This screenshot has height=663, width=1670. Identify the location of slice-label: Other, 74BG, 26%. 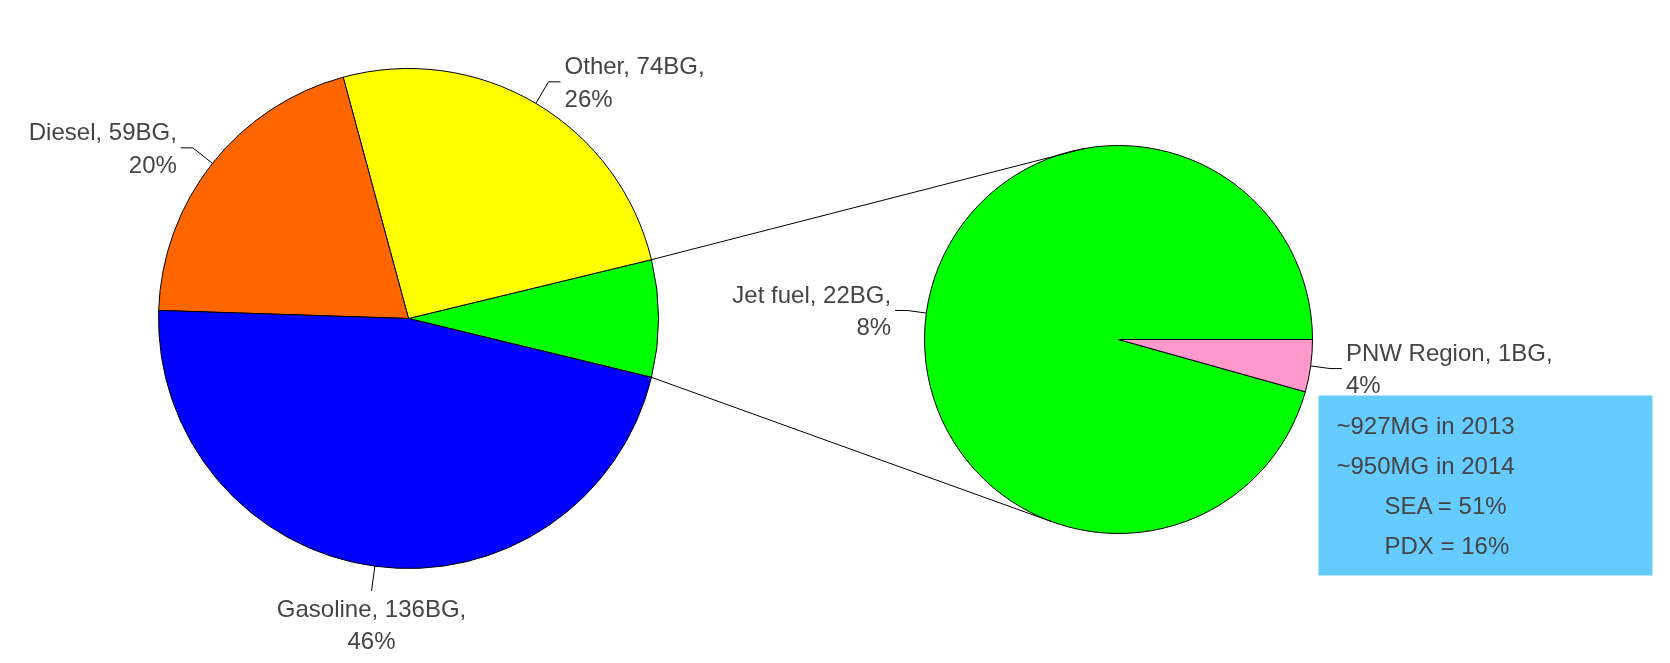
(634, 82).